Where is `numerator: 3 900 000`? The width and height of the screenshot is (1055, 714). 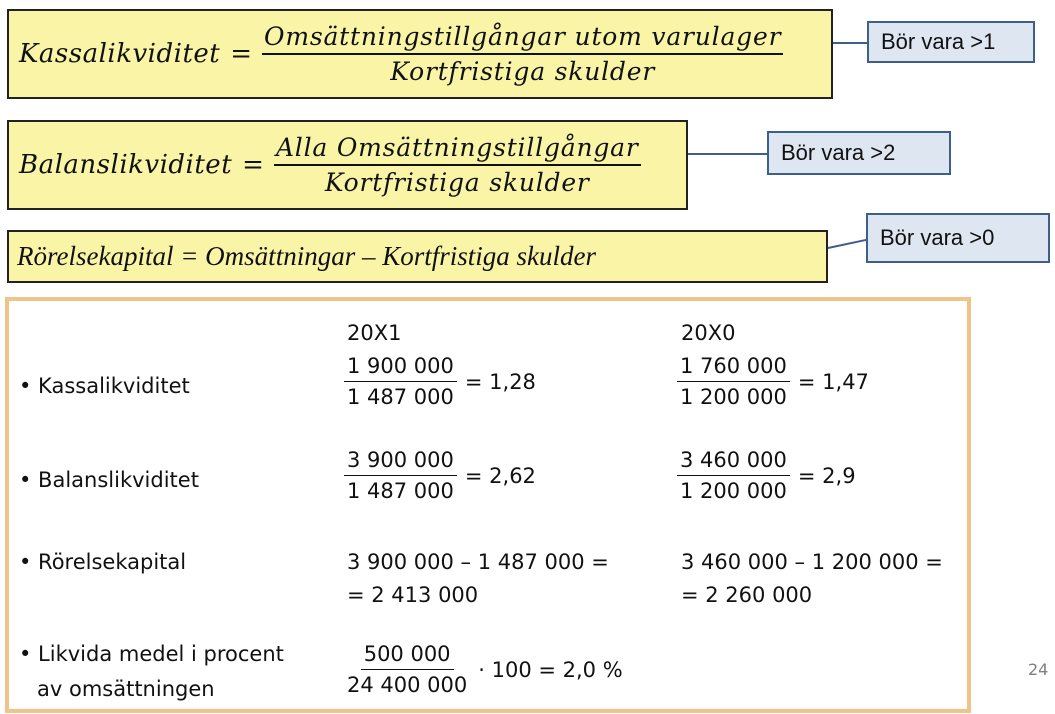 numerator: 3 900 000 is located at coordinates (400, 462).